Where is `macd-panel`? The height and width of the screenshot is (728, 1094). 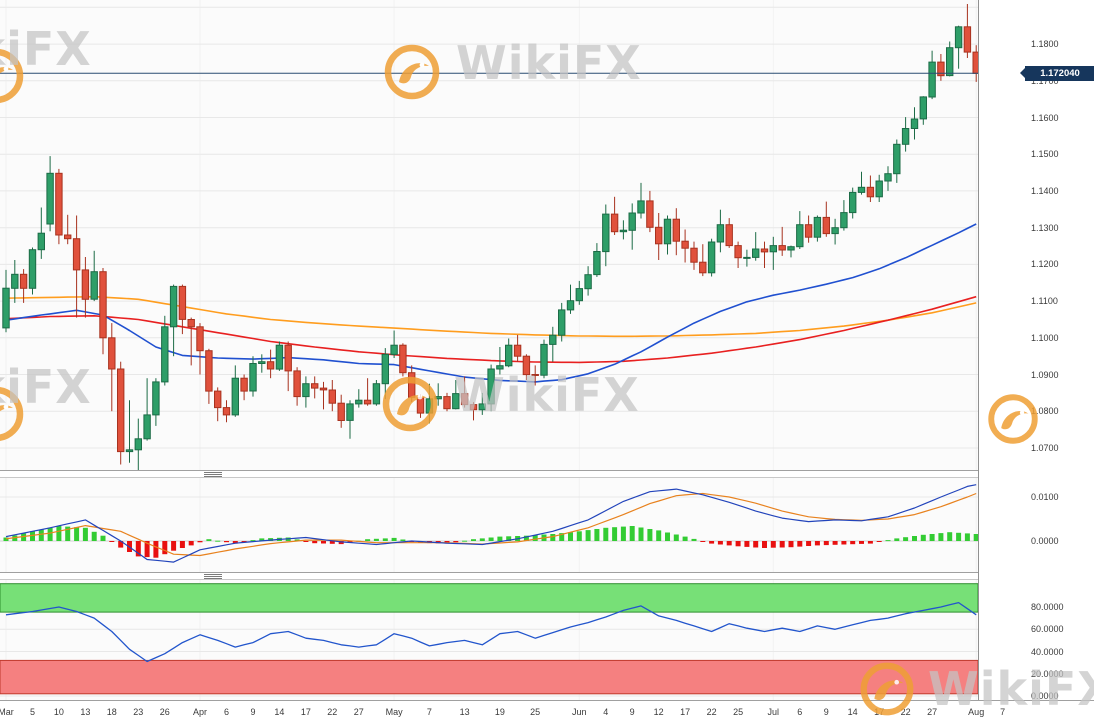 macd-panel is located at coordinates (489, 525).